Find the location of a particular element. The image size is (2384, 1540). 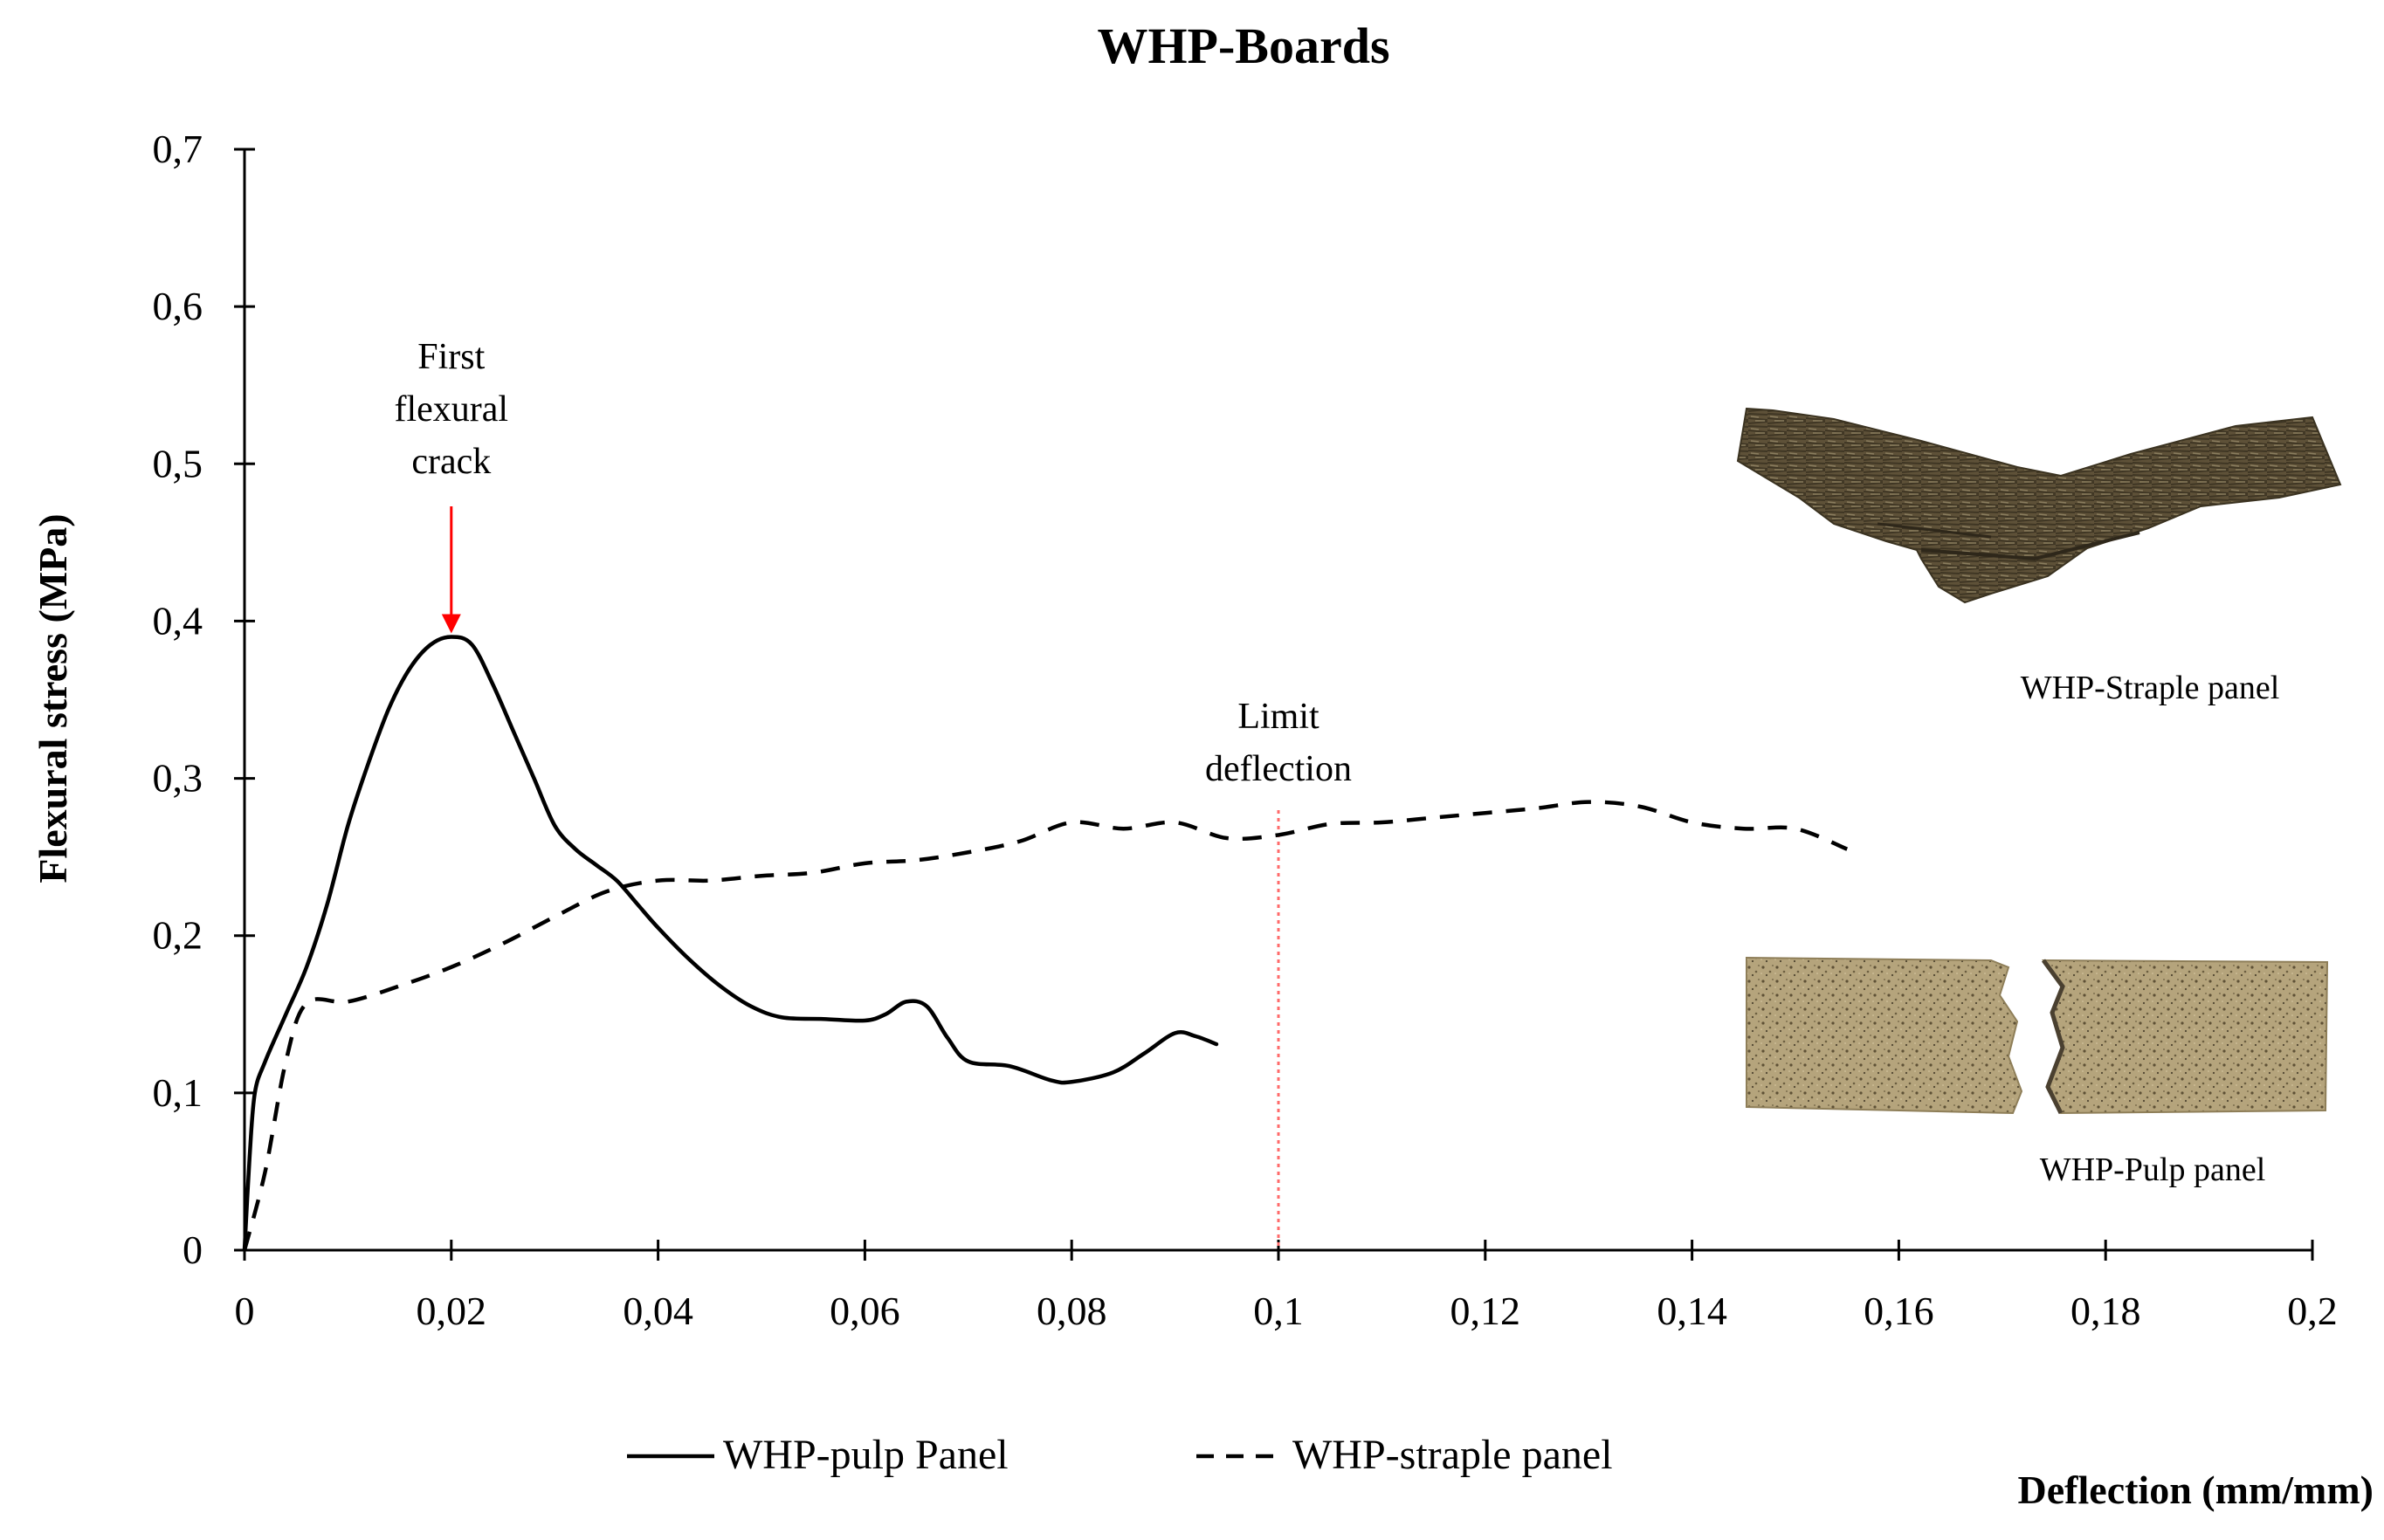

x-tick-label: 0,08 is located at coordinates (1072, 1311).